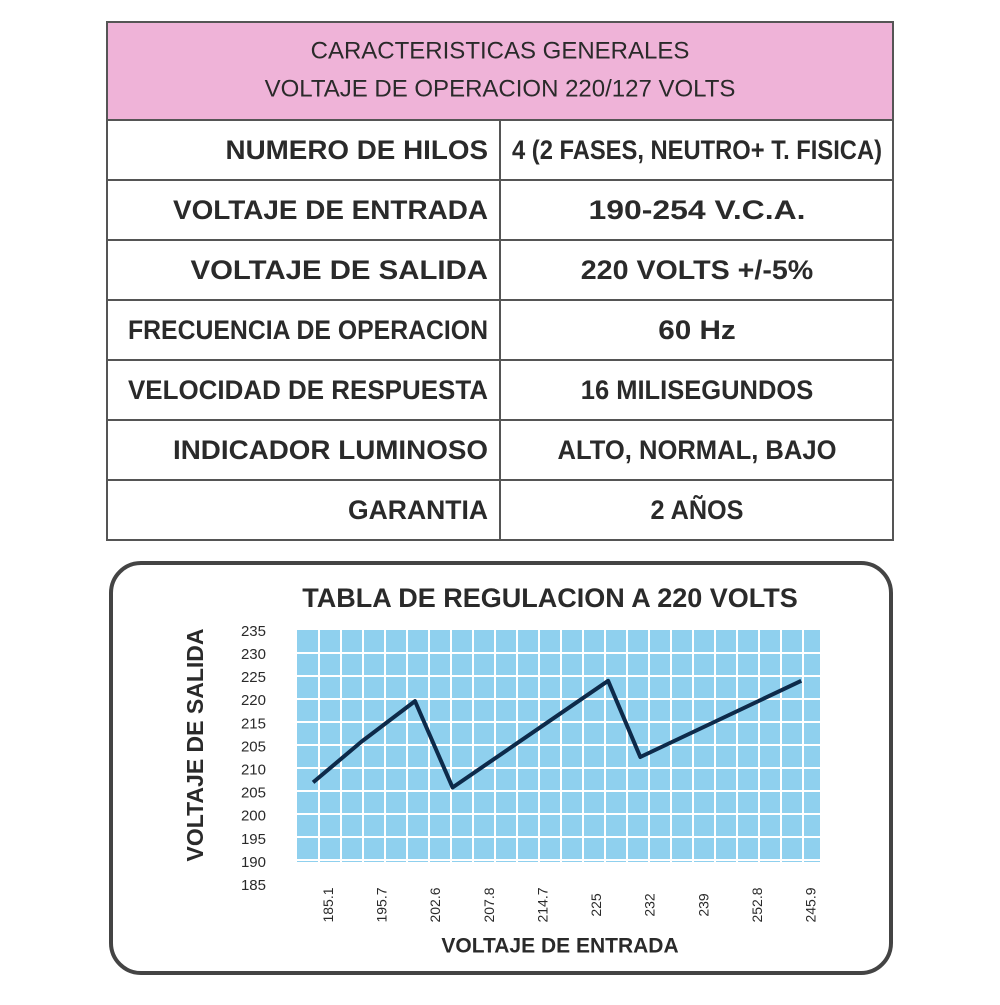 This screenshot has width=1000, height=1005. Describe the element at coordinates (253, 770) in the screenshot. I see `y-tick-label: 210` at that location.